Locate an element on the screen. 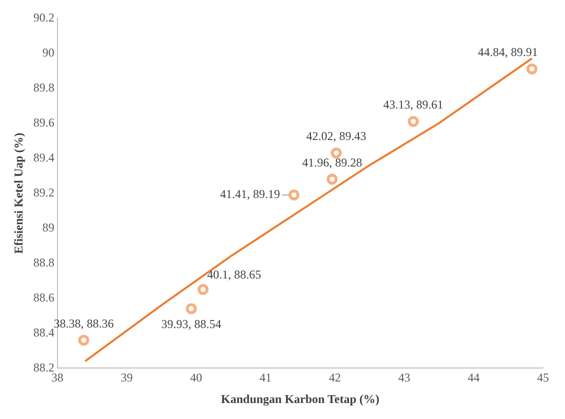 The width and height of the screenshot is (565, 419). y-tick-label: 90.2 is located at coordinates (43, 17).